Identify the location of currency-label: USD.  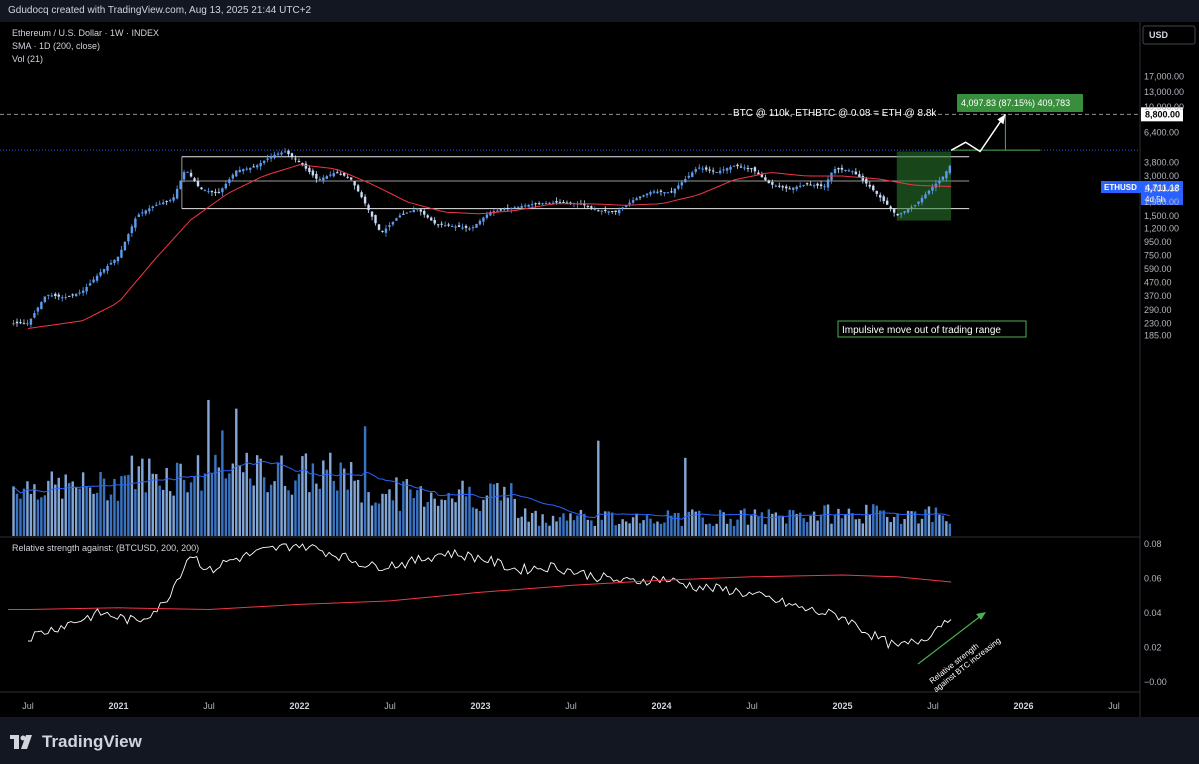
(1159, 35).